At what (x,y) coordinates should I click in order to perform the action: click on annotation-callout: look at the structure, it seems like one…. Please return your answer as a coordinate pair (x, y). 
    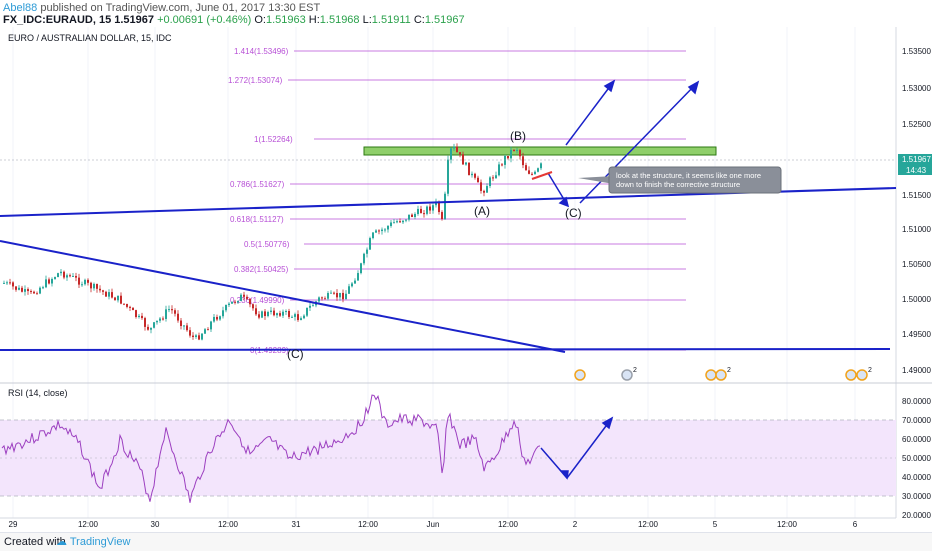
    Looking at the image, I should click on (680, 180).